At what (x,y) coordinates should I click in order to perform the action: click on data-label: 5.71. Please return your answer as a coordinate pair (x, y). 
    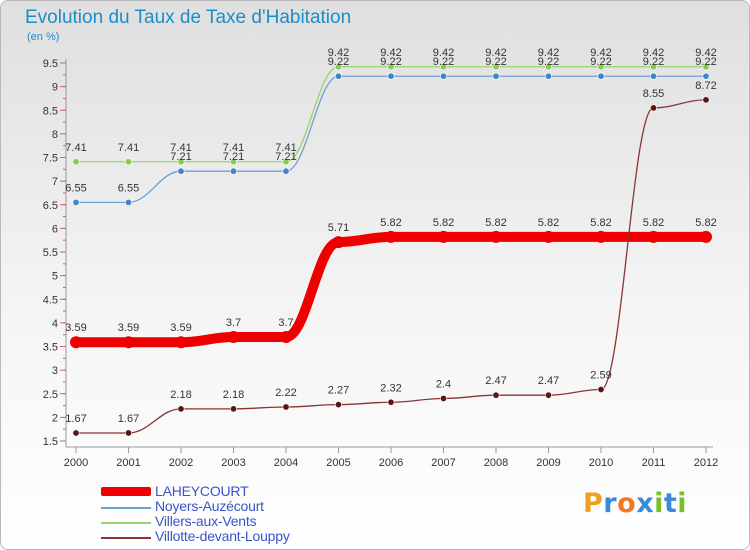
    Looking at the image, I should click on (338, 228).